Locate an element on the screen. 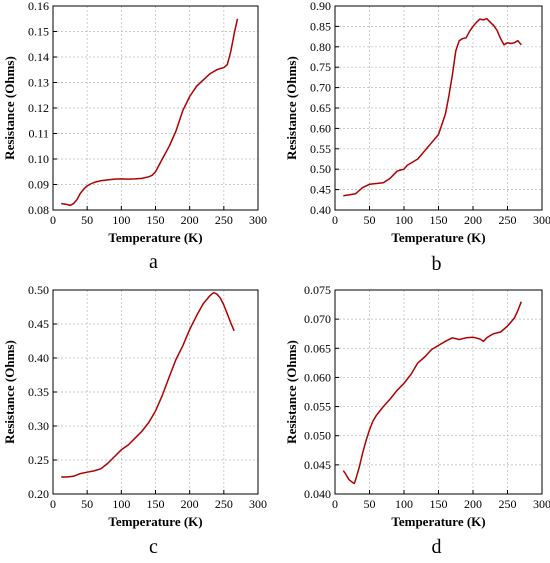 This screenshot has width=550, height=563. y-tick-label: 0.80 is located at coordinates (320, 47).